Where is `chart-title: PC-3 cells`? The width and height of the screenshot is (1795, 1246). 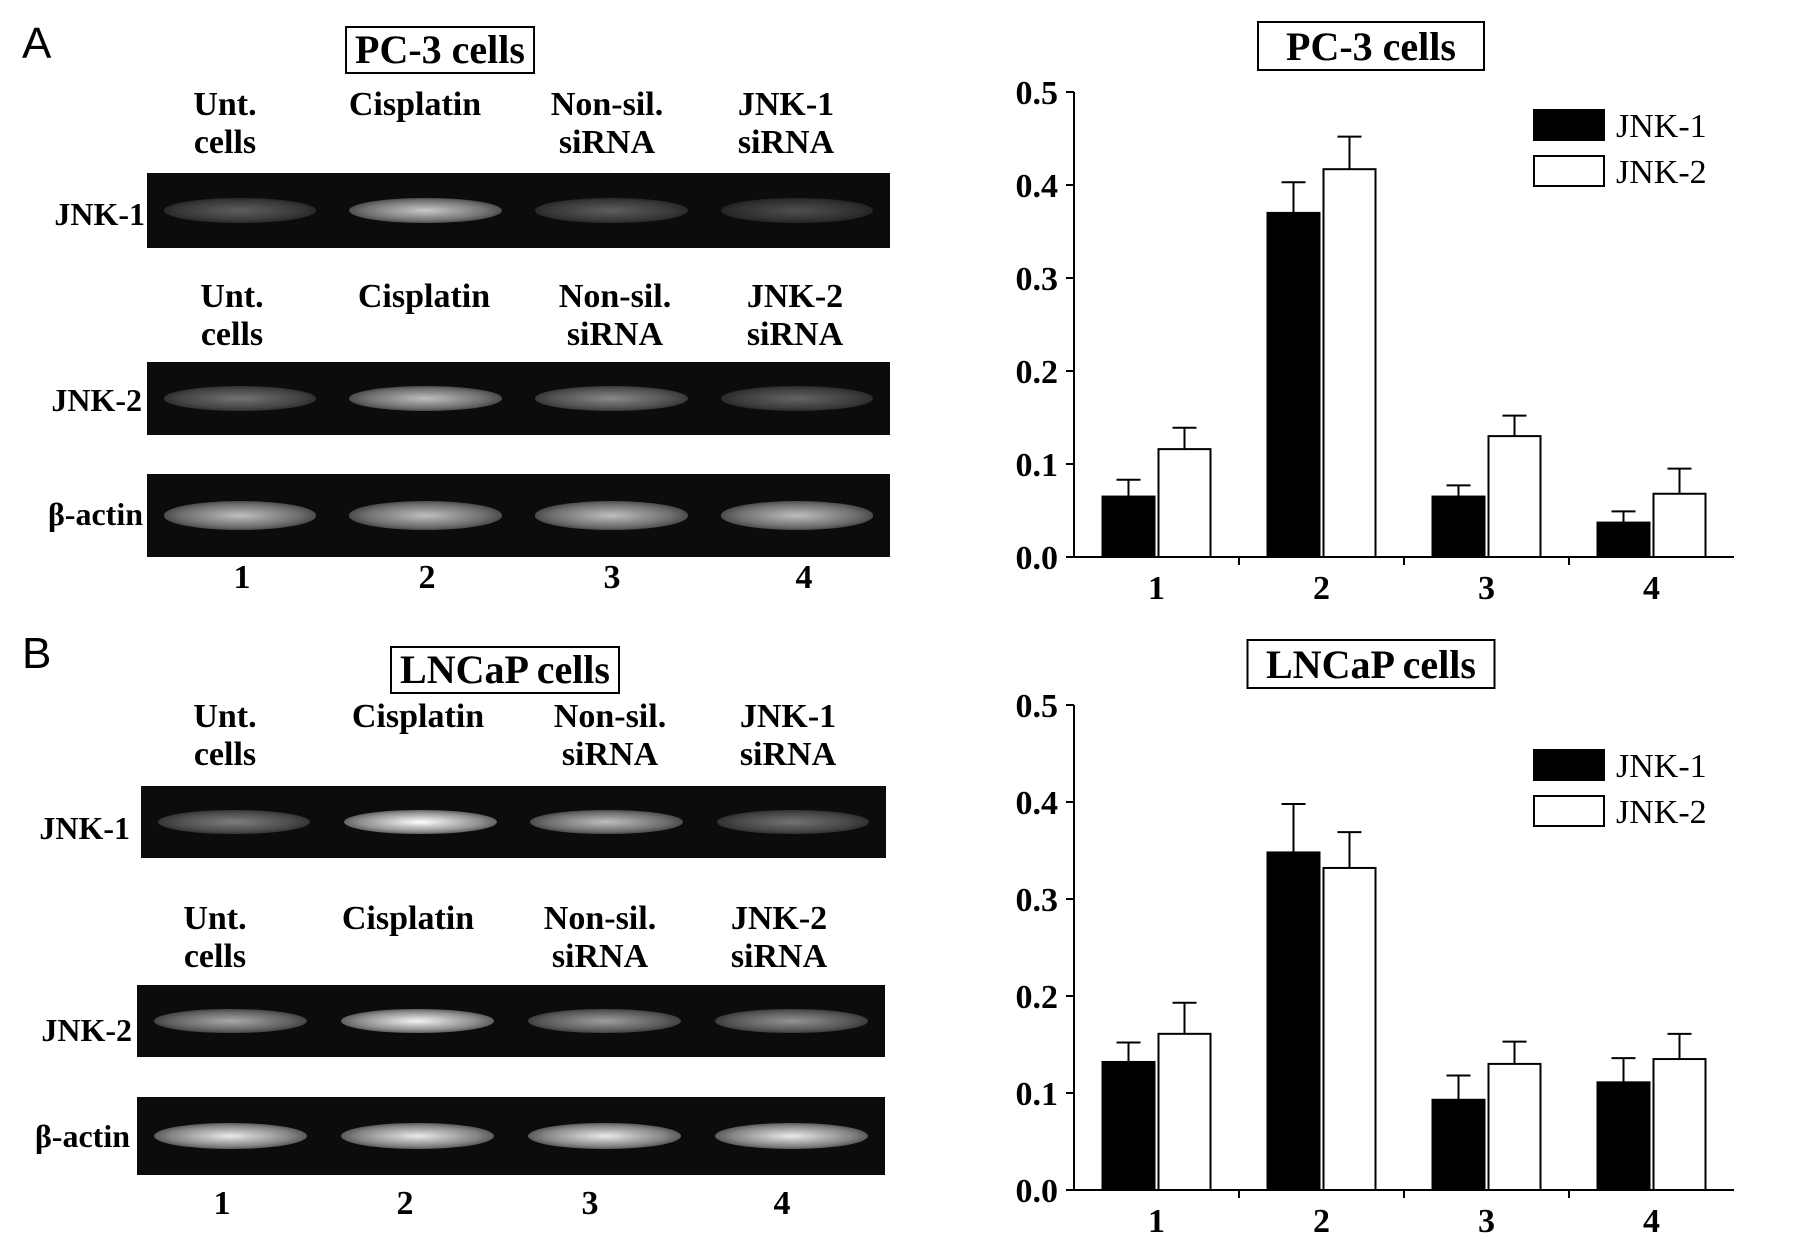
chart-title: PC-3 cells is located at coordinates (1371, 46).